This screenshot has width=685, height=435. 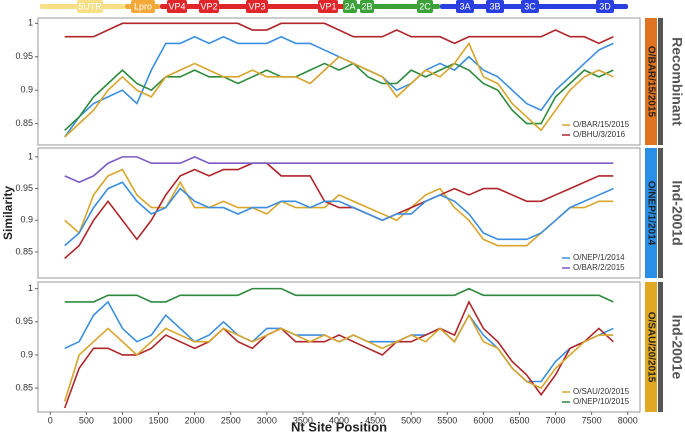 I want to click on group-label: Ind-2001d, so click(x=677, y=212).